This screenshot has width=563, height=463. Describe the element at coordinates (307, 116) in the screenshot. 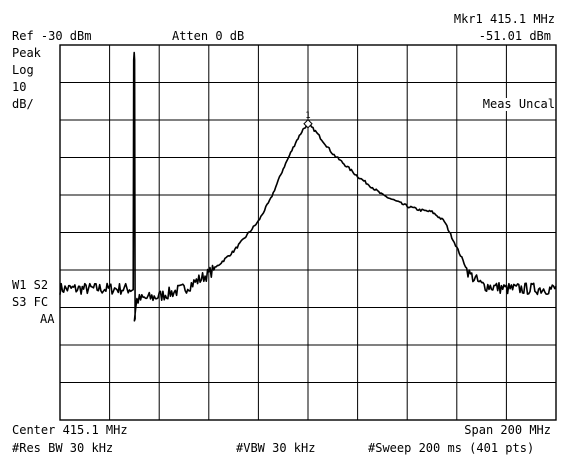

I see `marker-1-label: 1` at that location.